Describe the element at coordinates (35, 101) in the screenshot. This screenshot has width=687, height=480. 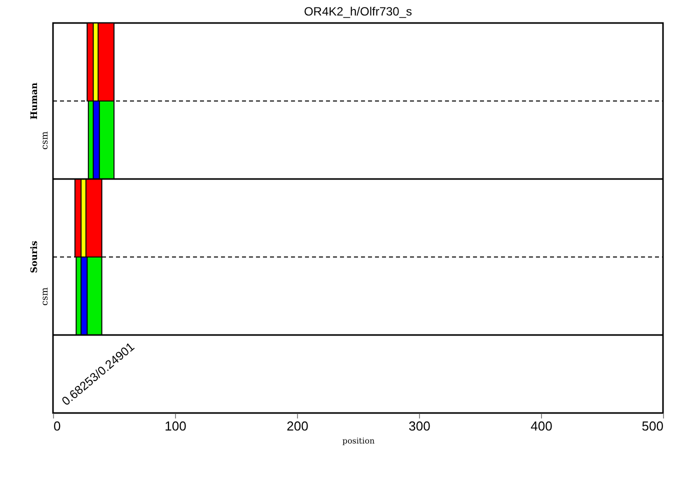
I see `text: Human` at that location.